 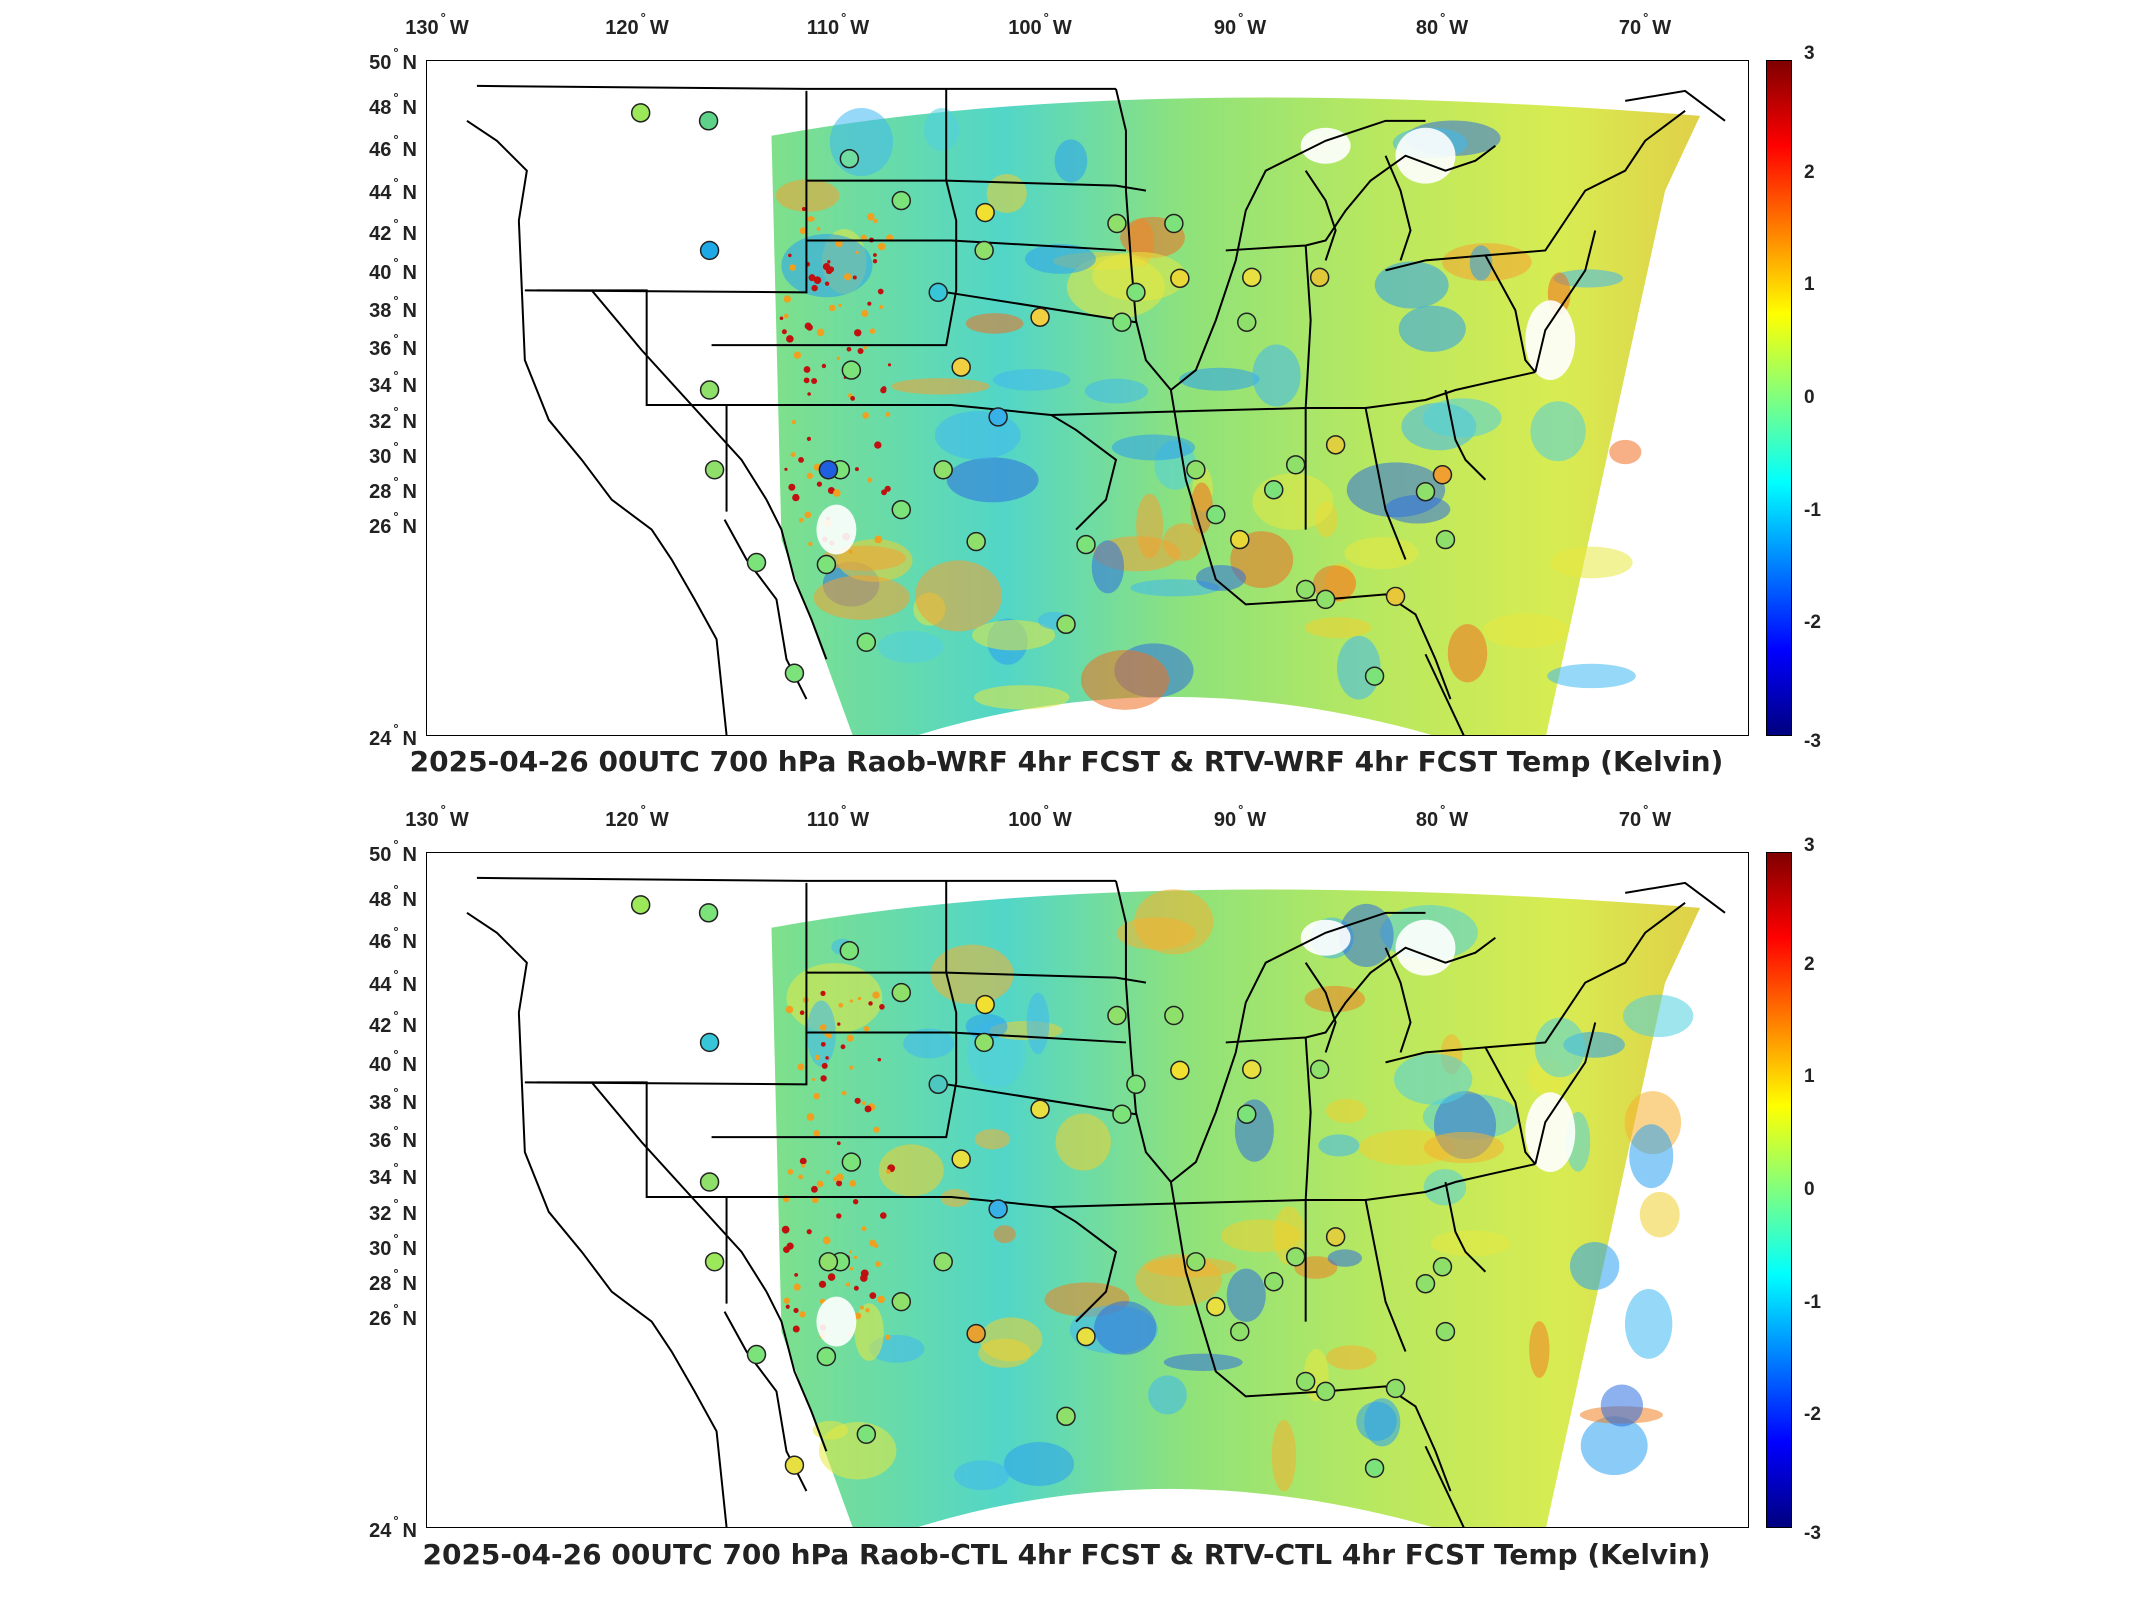 I want to click on colorbar-tick-label: 3, so click(x=1809, y=845).